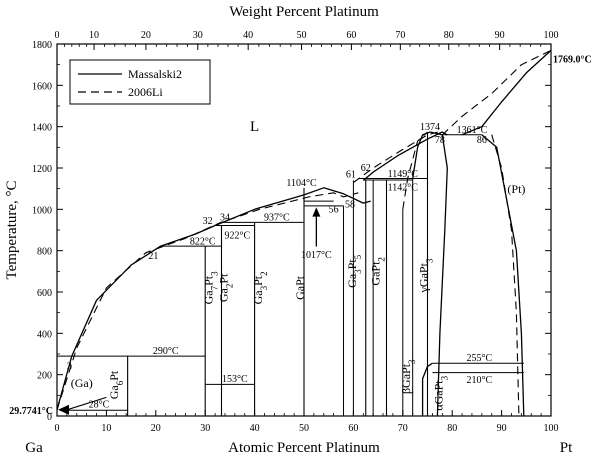  I want to click on annotation-61: 61, so click(351, 174).